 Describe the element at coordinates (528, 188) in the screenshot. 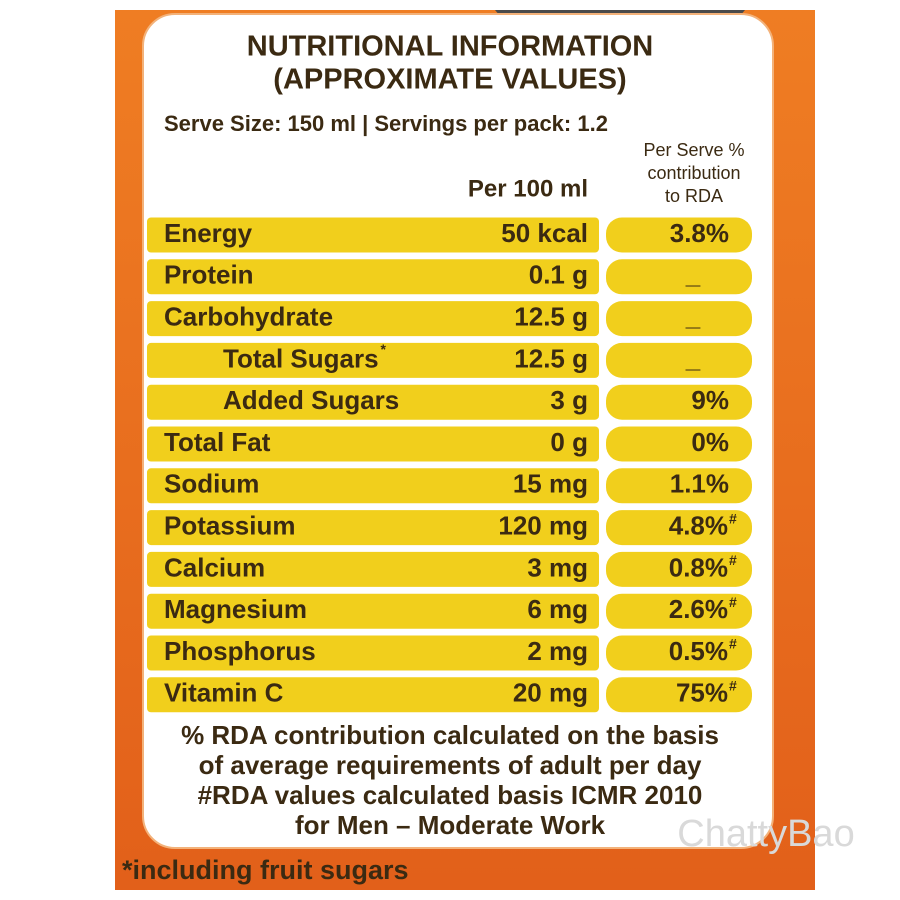

I see `column-header: Per 100 ml` at that location.